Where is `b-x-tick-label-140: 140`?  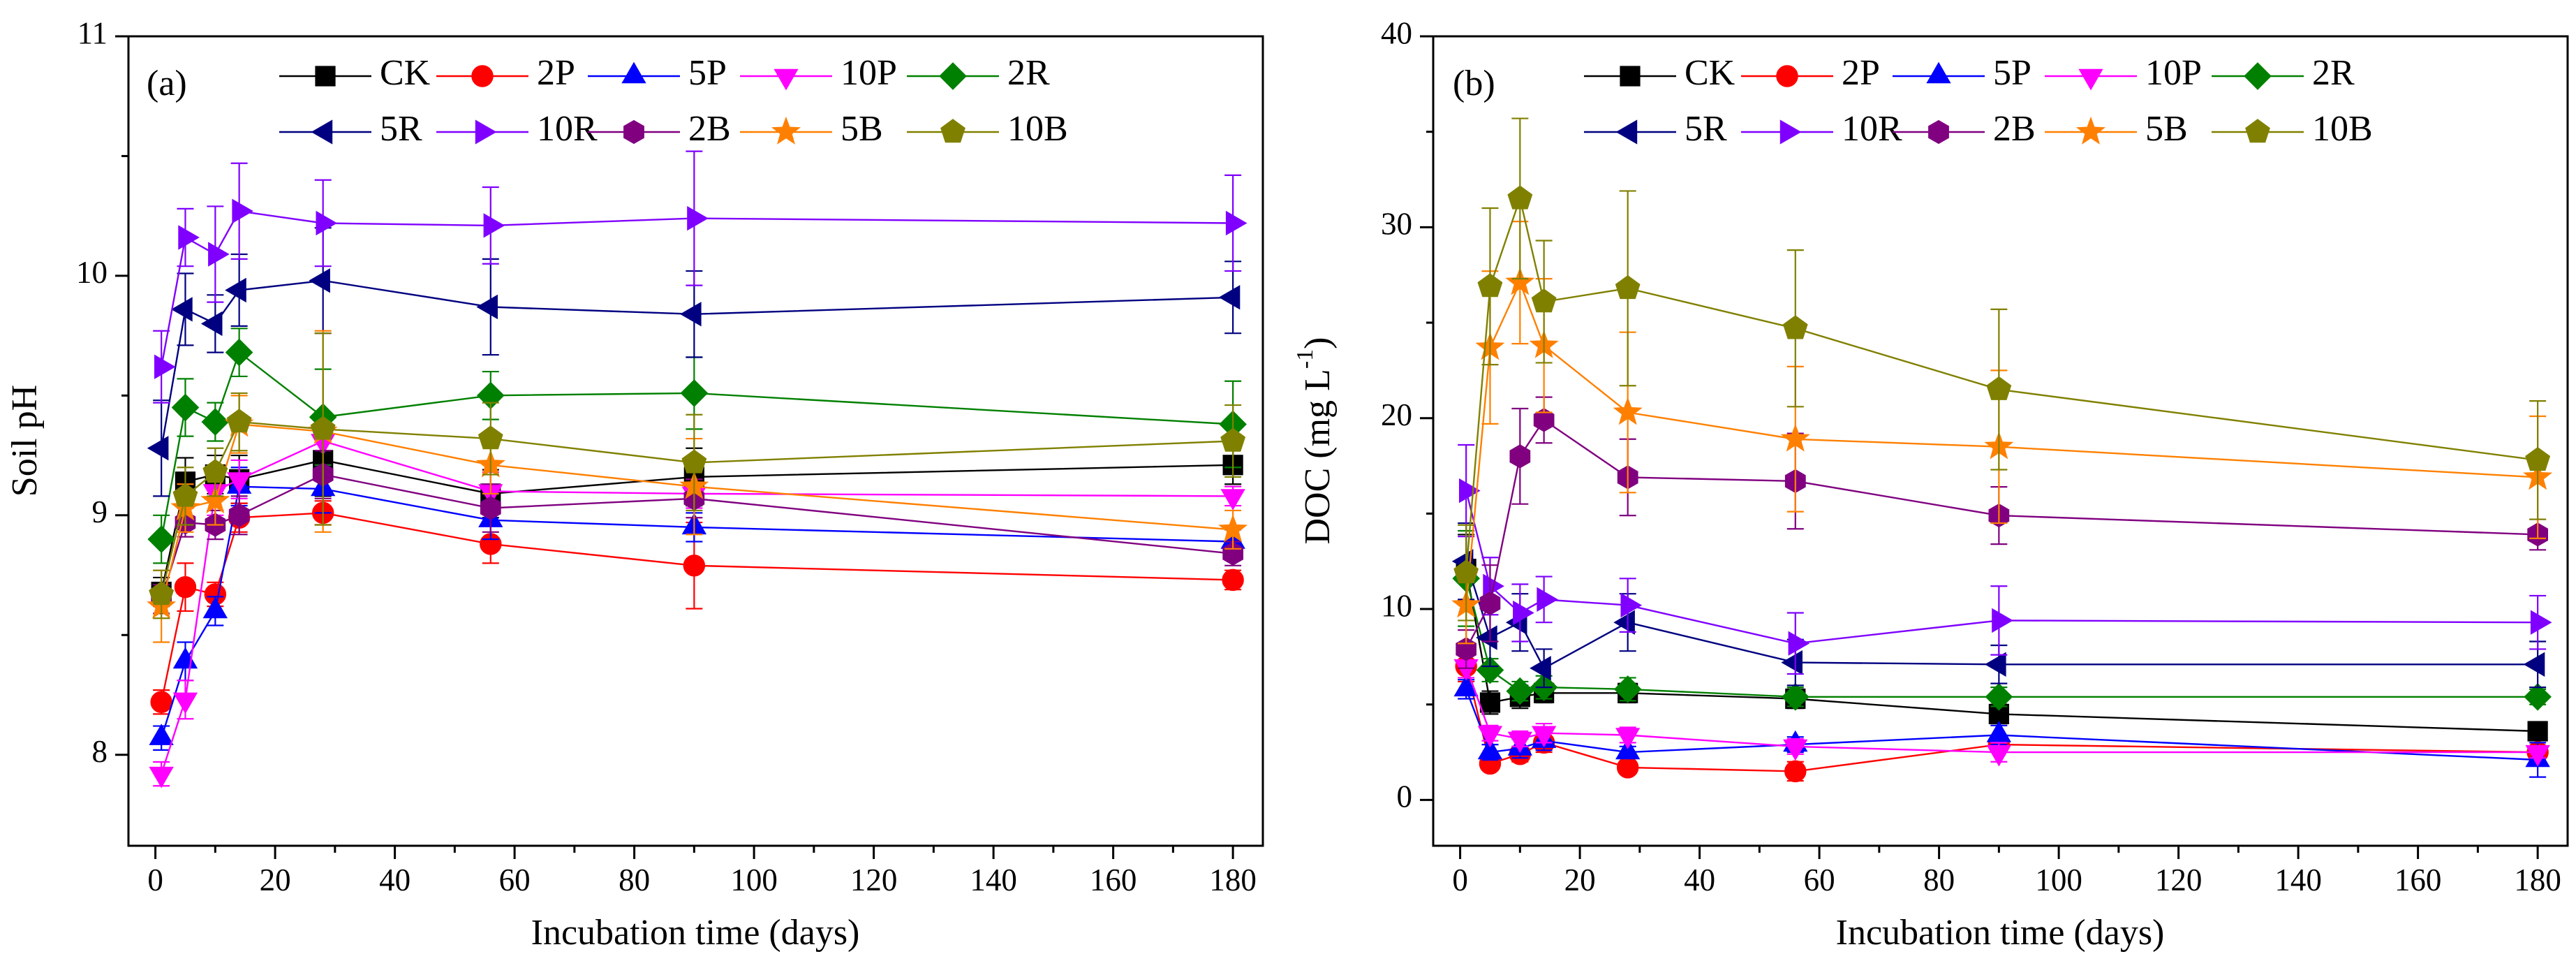 b-x-tick-label-140: 140 is located at coordinates (2298, 880).